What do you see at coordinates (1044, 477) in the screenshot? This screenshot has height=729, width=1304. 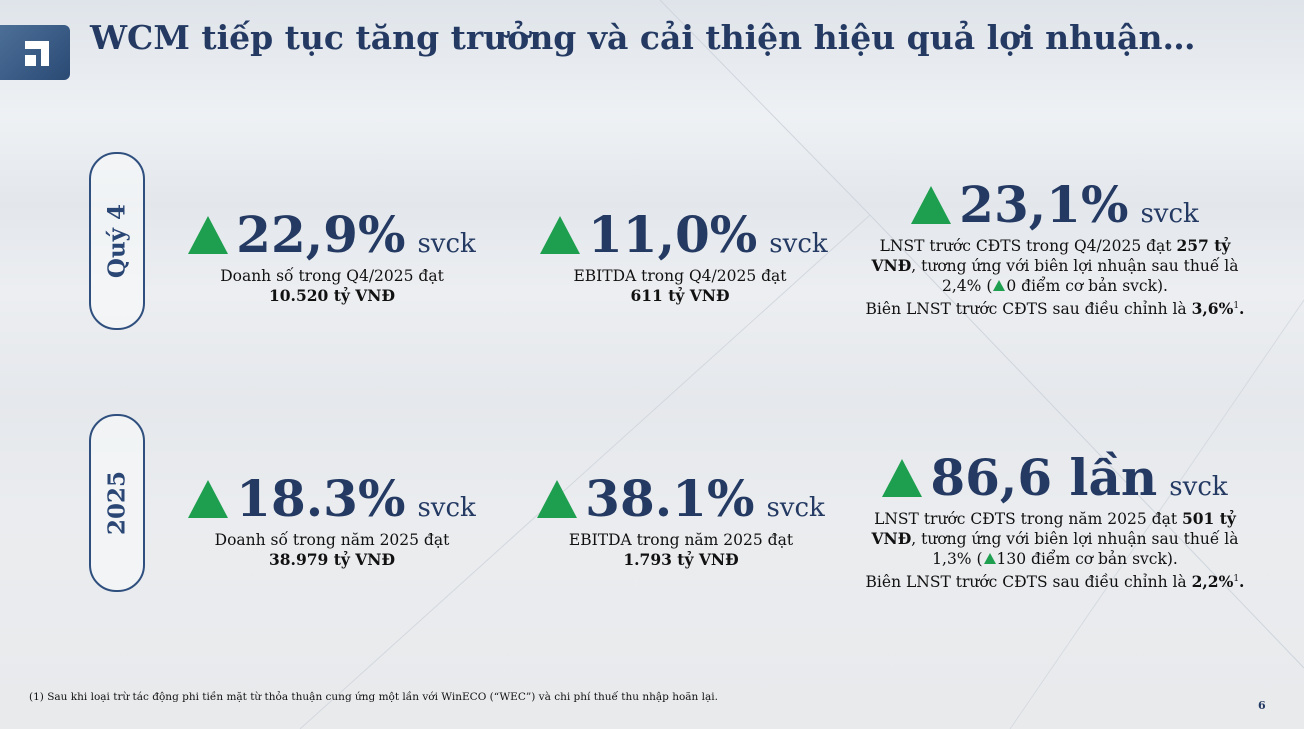 I see `metric-value: 86,6 lần` at bounding box center [1044, 477].